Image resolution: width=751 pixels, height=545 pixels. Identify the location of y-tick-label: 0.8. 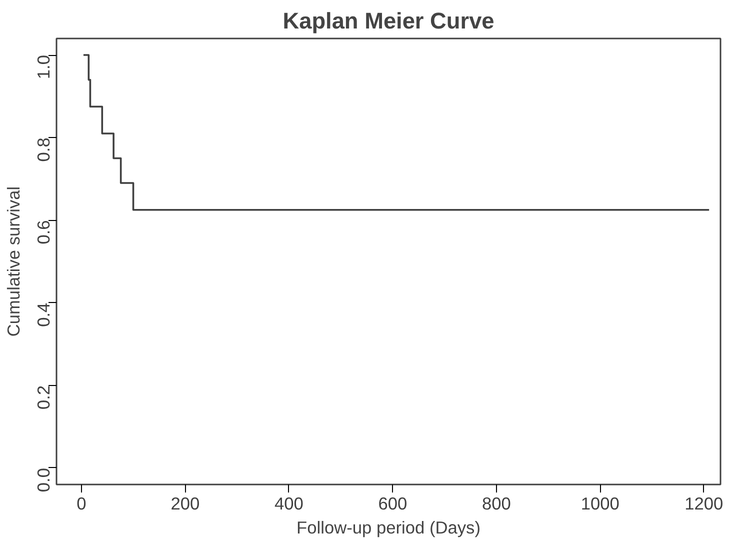
(44, 150).